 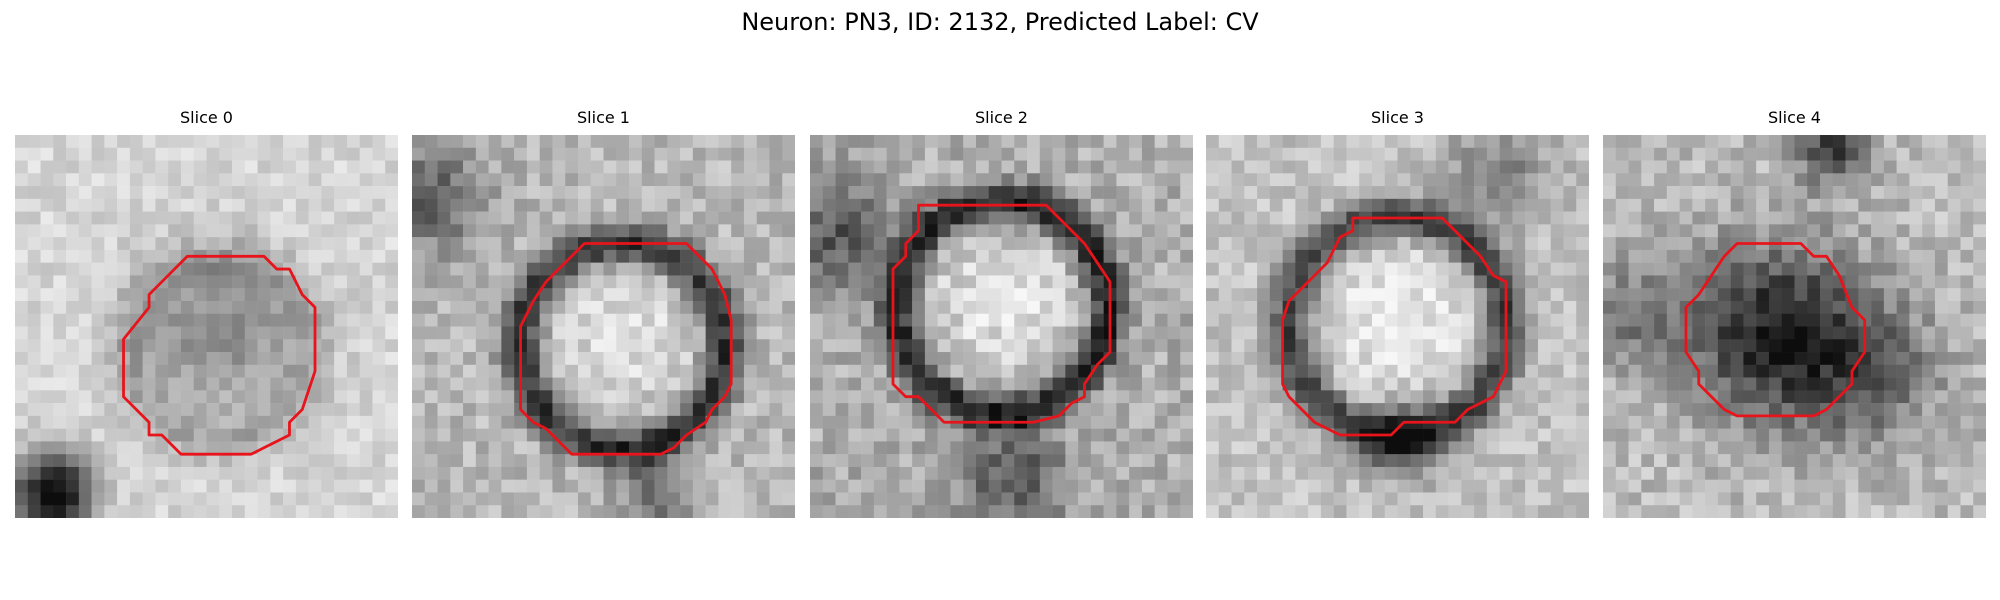 I want to click on slice-title: Slice 1, so click(x=603, y=117).